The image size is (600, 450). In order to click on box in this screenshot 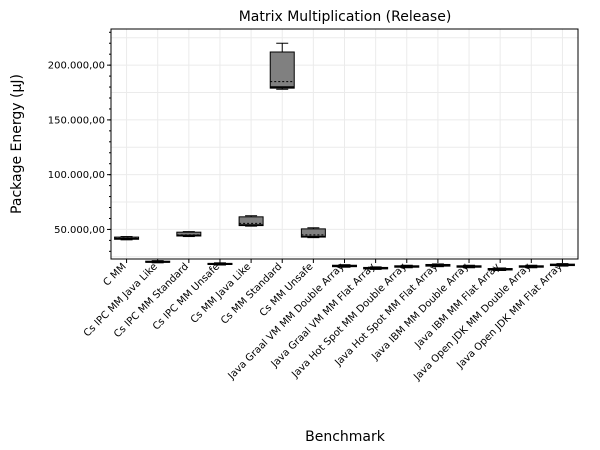, I will do `click(282, 70)`.